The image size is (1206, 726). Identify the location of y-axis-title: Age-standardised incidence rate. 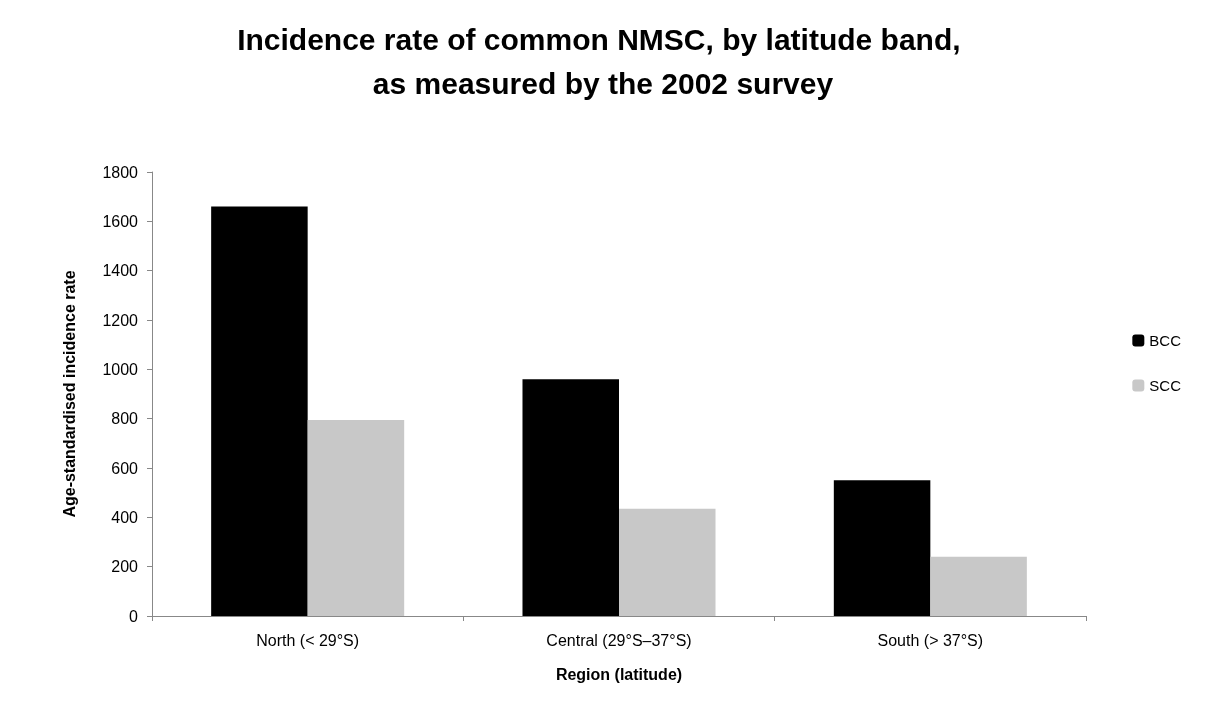
(69, 394).